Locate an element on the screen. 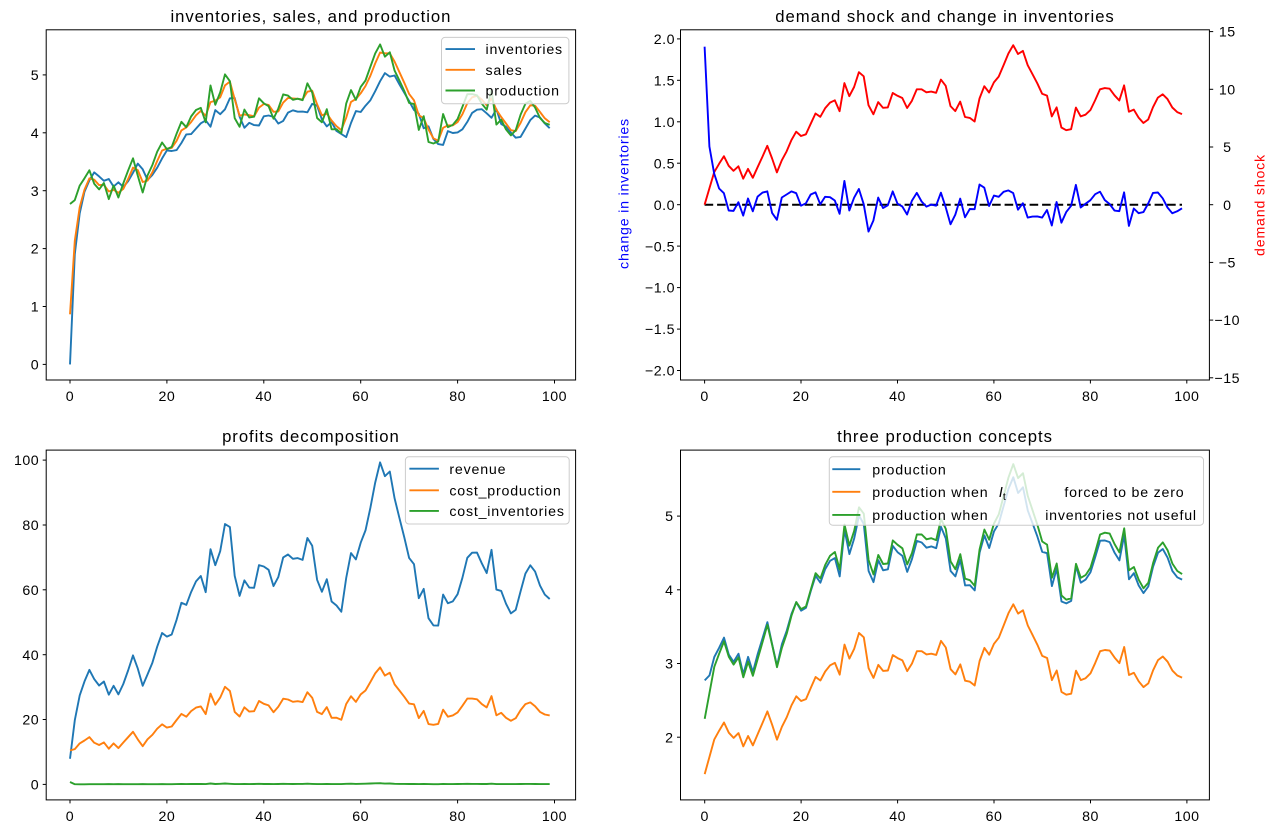 Image resolution: width=1277 pixels, height=834 pixels. svg-text: inventories is located at coordinates (524, 50).